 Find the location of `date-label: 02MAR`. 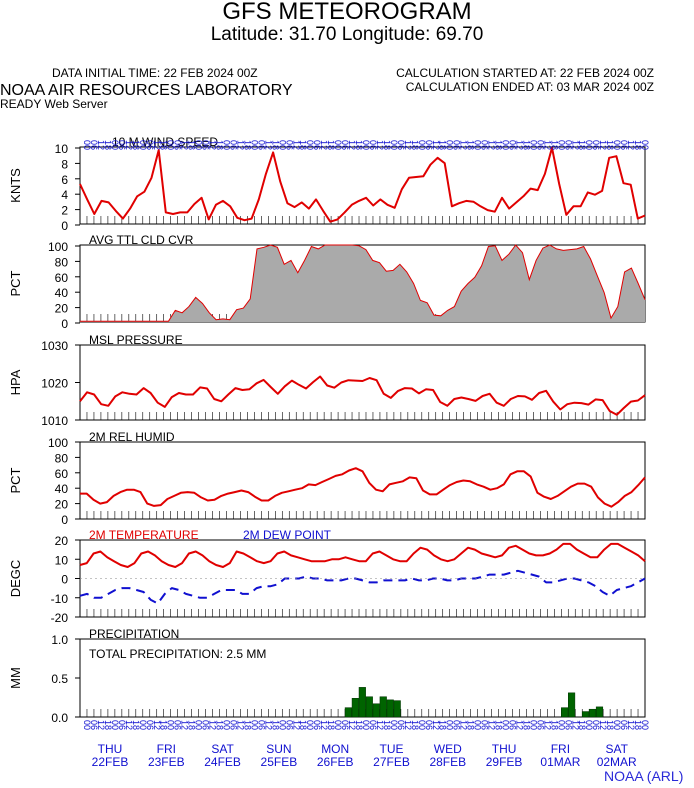

date-label: 02MAR is located at coordinates (617, 762).